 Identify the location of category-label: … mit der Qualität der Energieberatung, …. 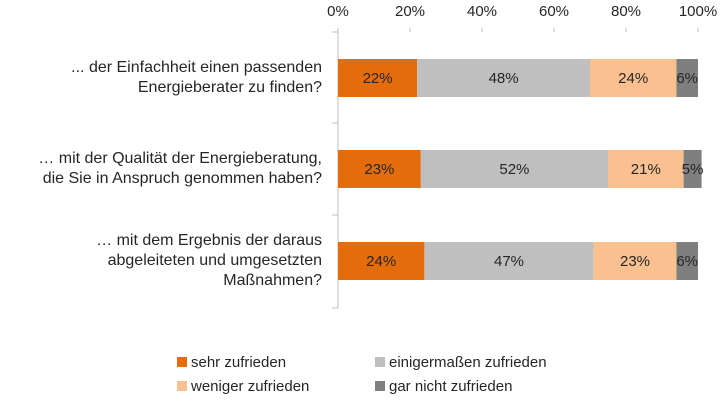
(180, 168).